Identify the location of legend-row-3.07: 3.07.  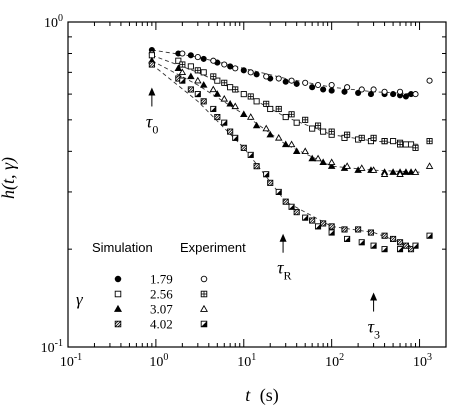
(161, 309).